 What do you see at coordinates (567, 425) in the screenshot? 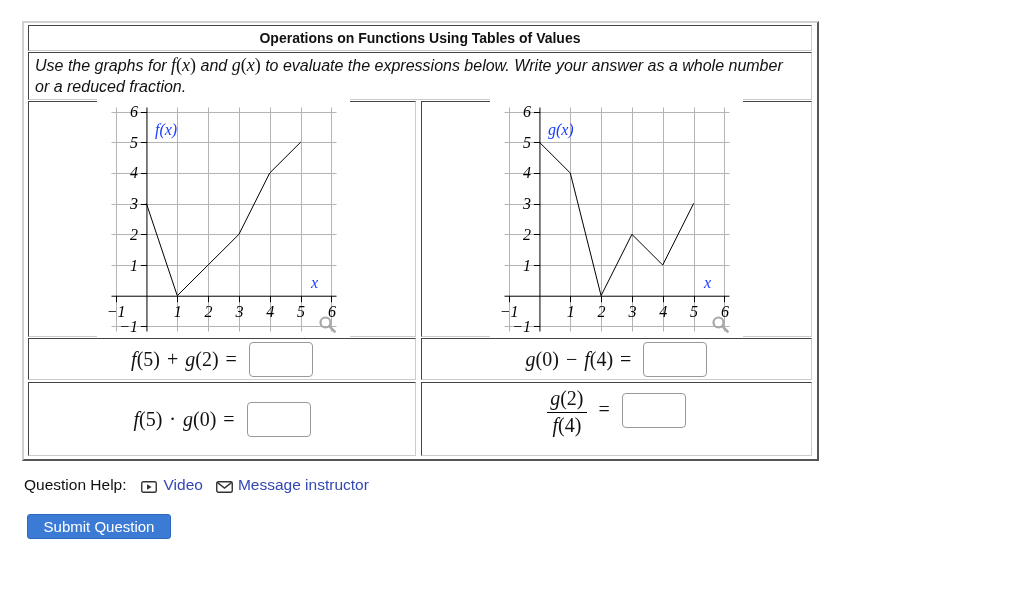
I see `text: f(4)` at bounding box center [567, 425].